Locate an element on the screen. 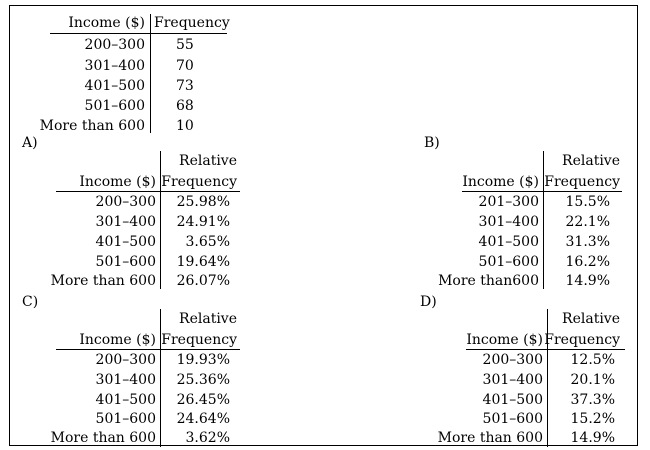 The image size is (650, 450). table-row-value: 31.3% is located at coordinates (587, 242).